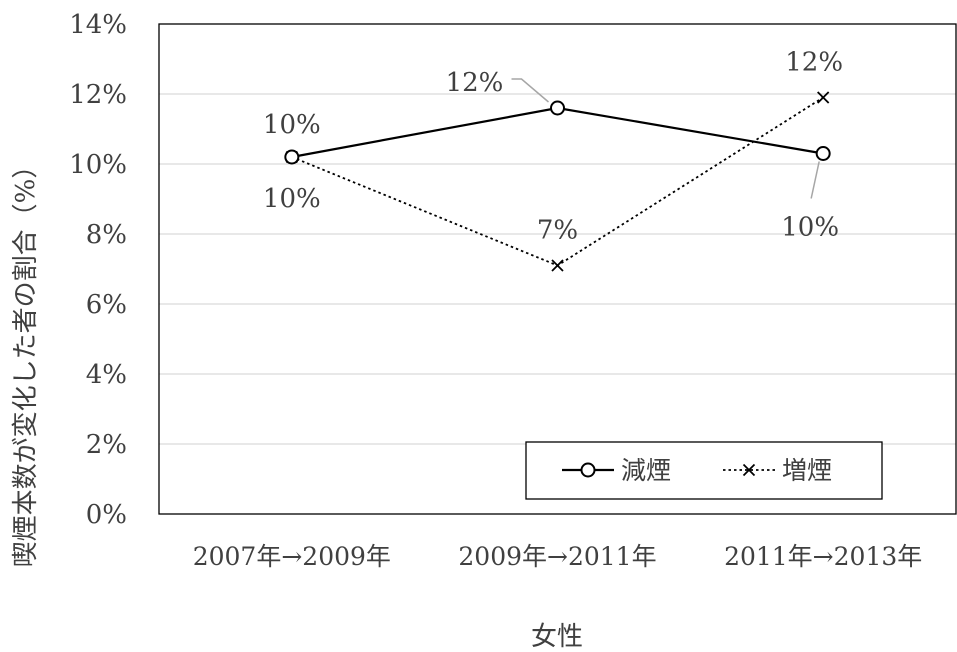  Describe the element at coordinates (646, 470) in the screenshot. I see `legend-label-decrease: 減煙` at that location.